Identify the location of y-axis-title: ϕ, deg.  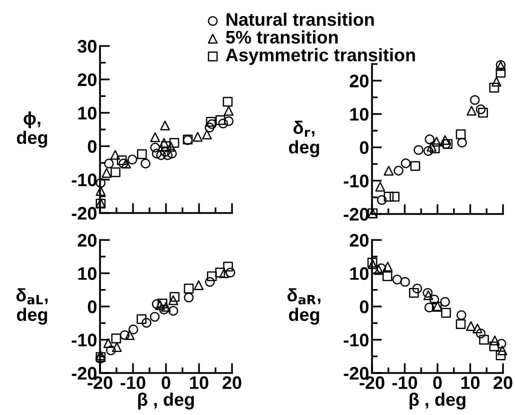
(32, 129).